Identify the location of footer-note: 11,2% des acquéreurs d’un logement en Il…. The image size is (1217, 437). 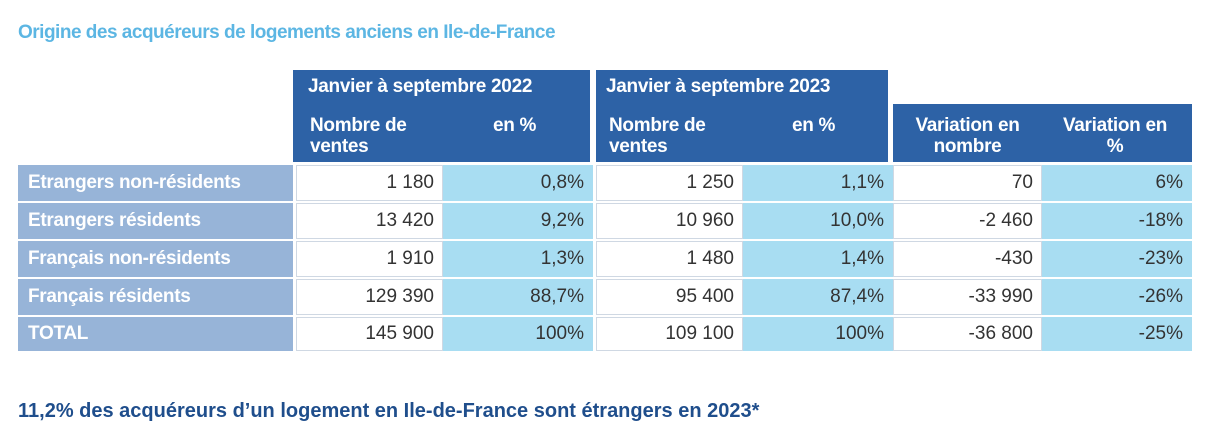
(389, 411).